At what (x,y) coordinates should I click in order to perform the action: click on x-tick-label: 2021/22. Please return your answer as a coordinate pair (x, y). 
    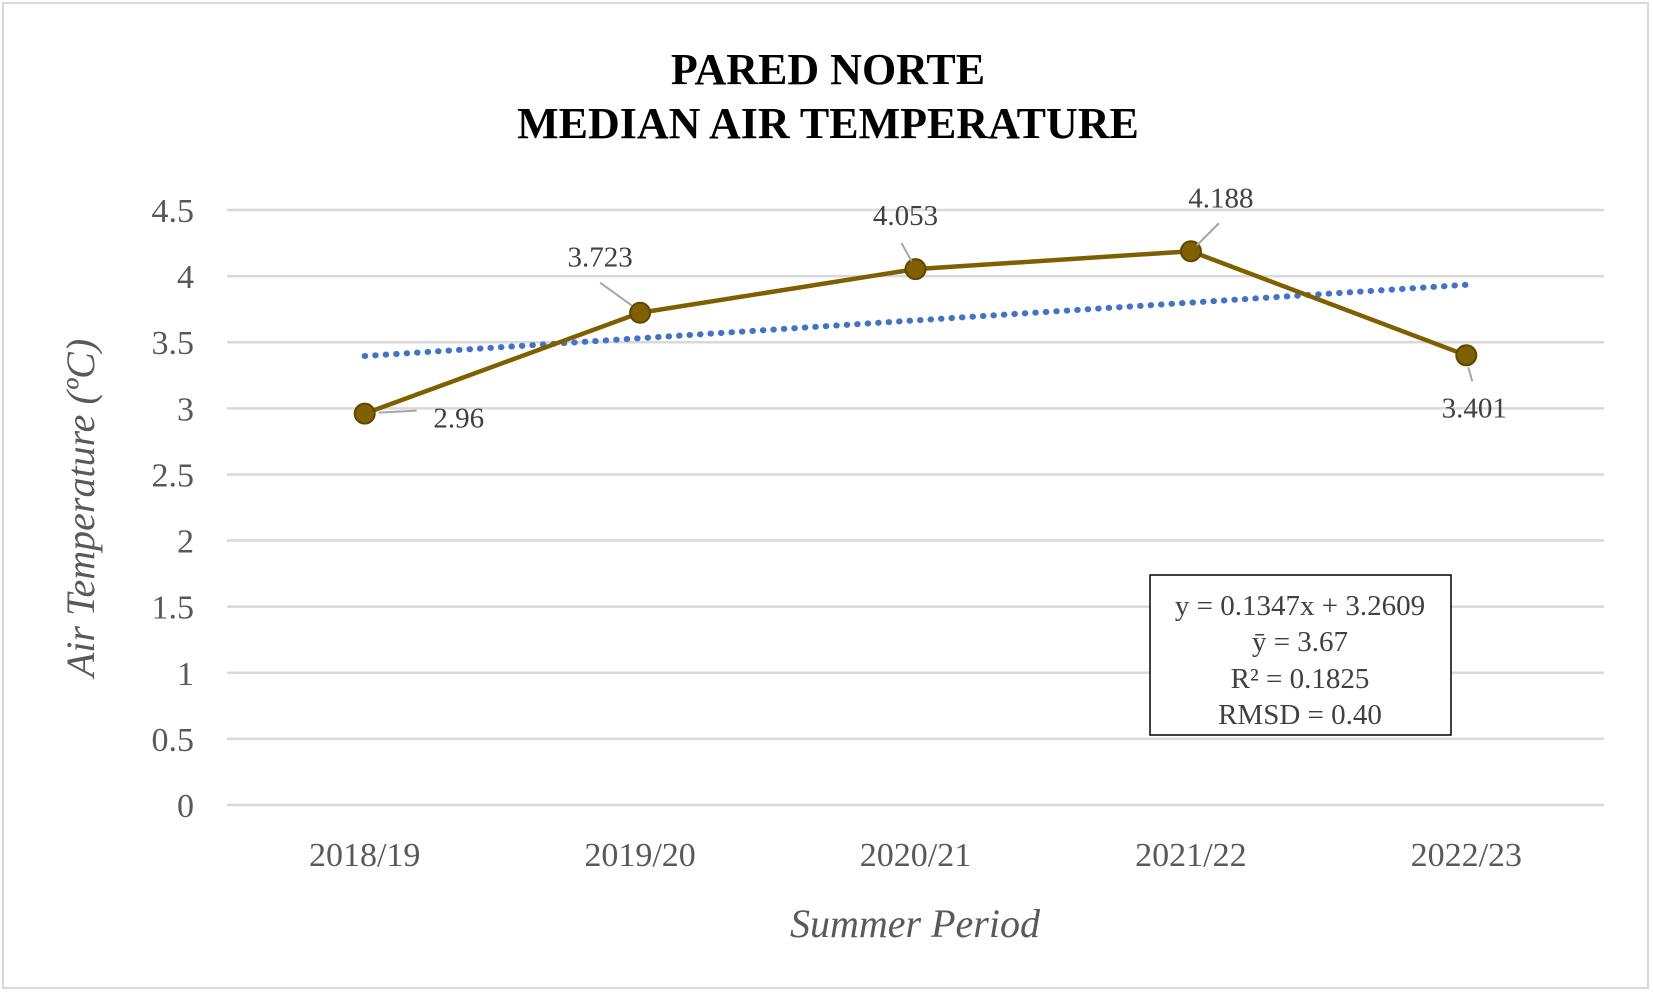
    Looking at the image, I should click on (1190, 855).